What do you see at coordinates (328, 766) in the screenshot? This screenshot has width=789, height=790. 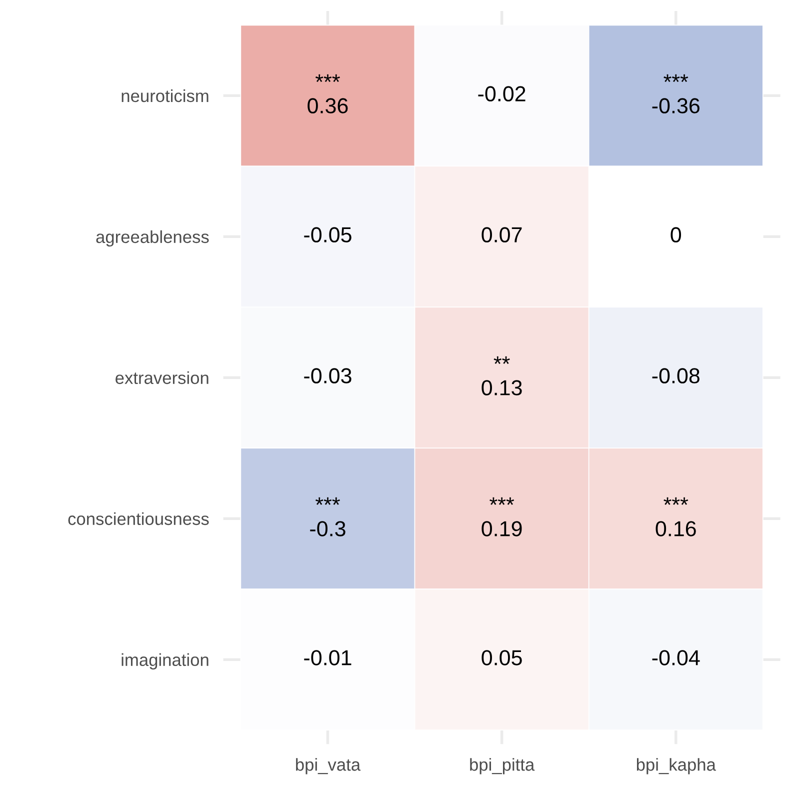 I see `x-tick-label: bpi_vata` at bounding box center [328, 766].